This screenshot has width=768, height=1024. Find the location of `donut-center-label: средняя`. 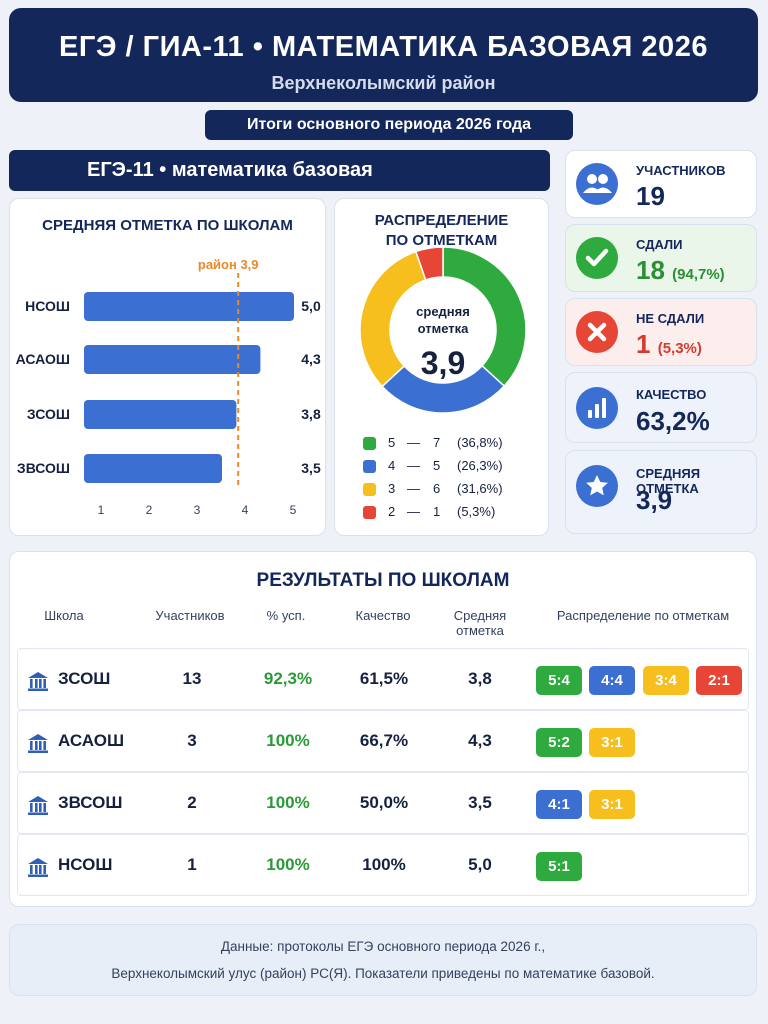

donut-center-label: средняя is located at coordinates (443, 311).